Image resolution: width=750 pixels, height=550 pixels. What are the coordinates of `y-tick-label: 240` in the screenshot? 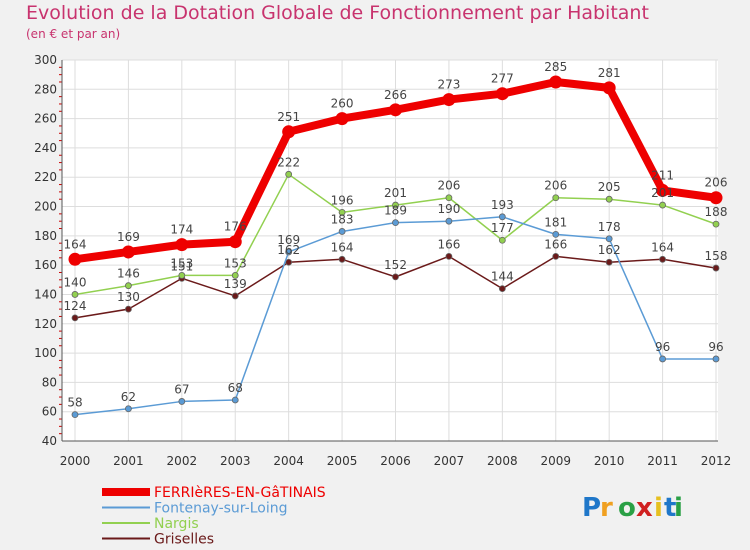 It's located at (45, 148).